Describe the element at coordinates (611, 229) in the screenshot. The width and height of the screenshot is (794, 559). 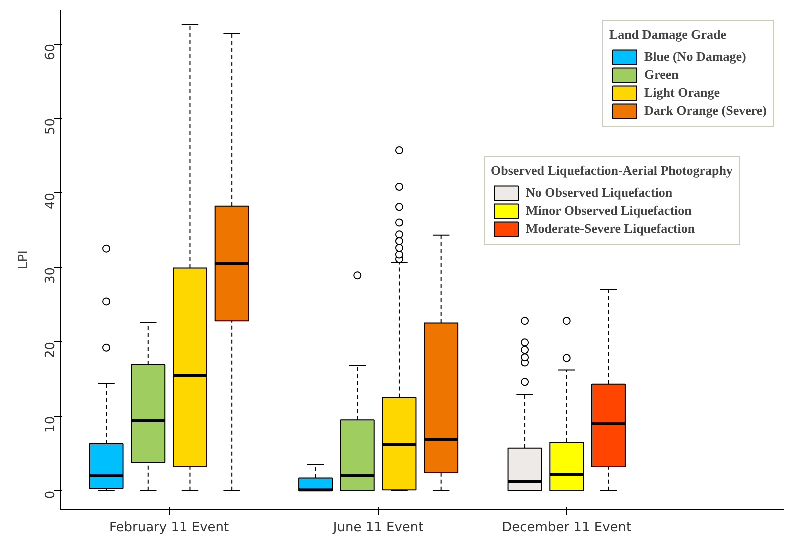
I see `legend-label: Moderate-Severe Liquefaction` at that location.